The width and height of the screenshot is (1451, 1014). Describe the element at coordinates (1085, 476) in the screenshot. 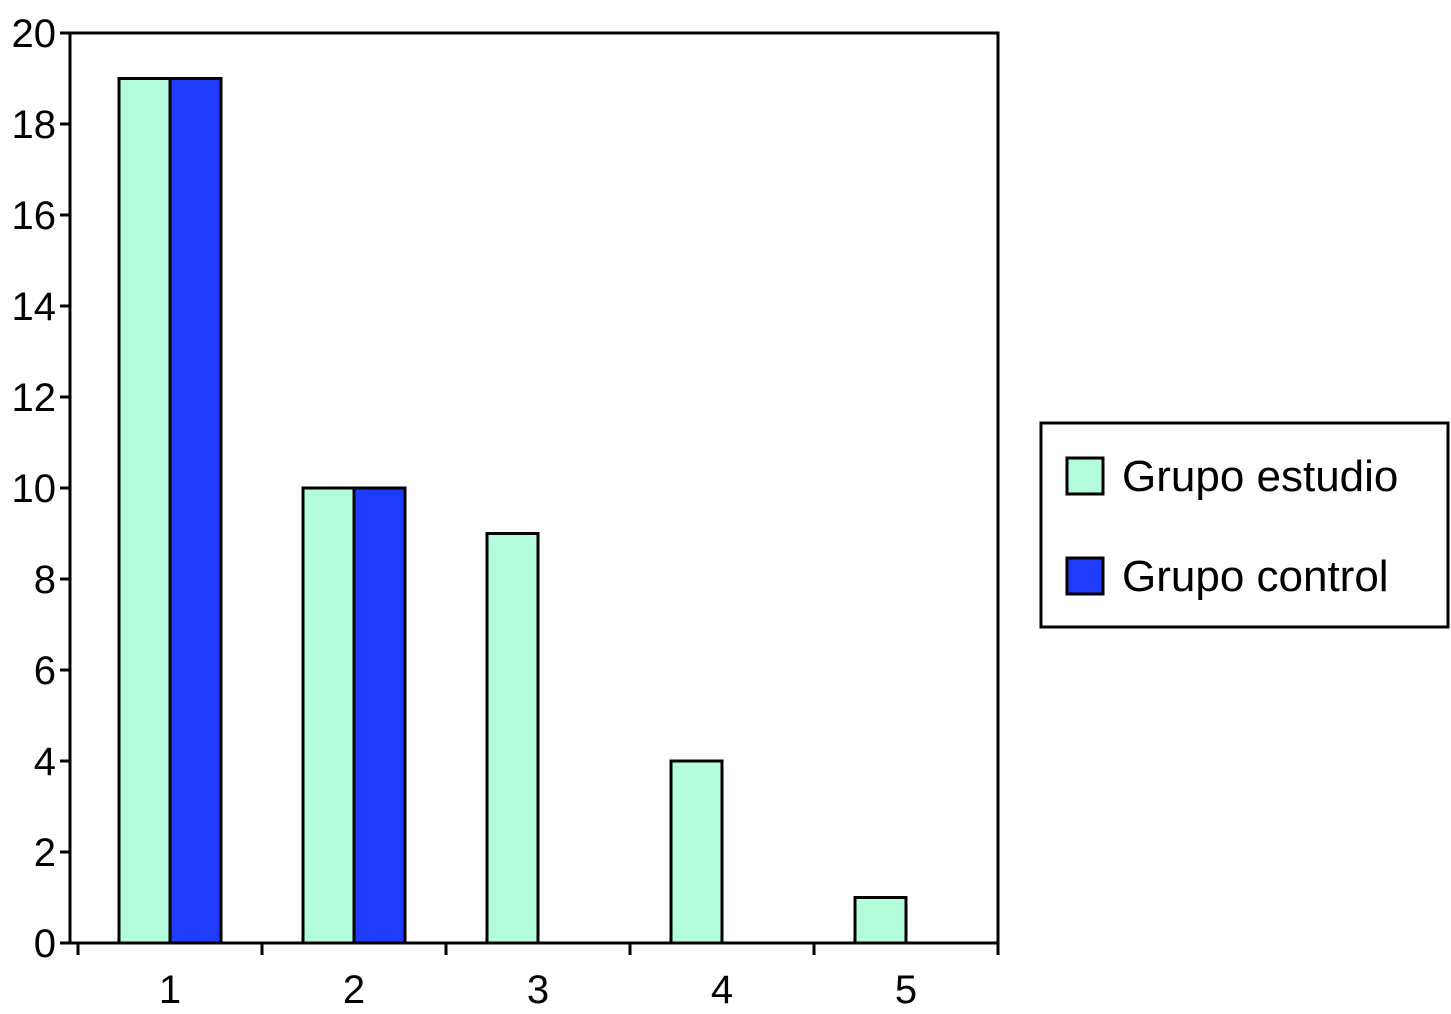

I see `legend-swatch-grupo-estudio` at that location.